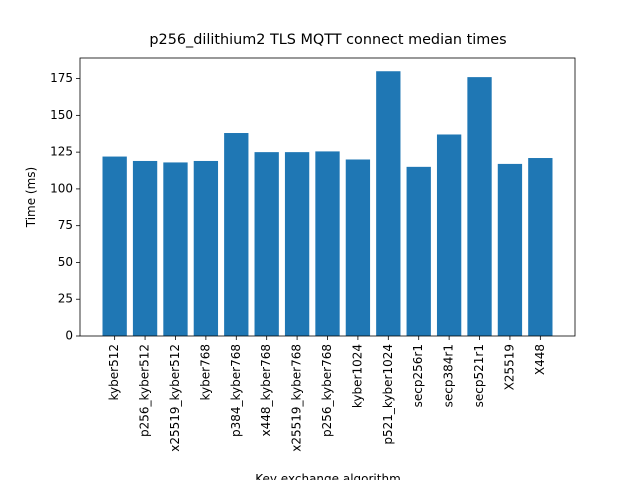 The height and width of the screenshot is (480, 640). What do you see at coordinates (69, 336) in the screenshot?
I see `y-tick-label: 0` at bounding box center [69, 336].